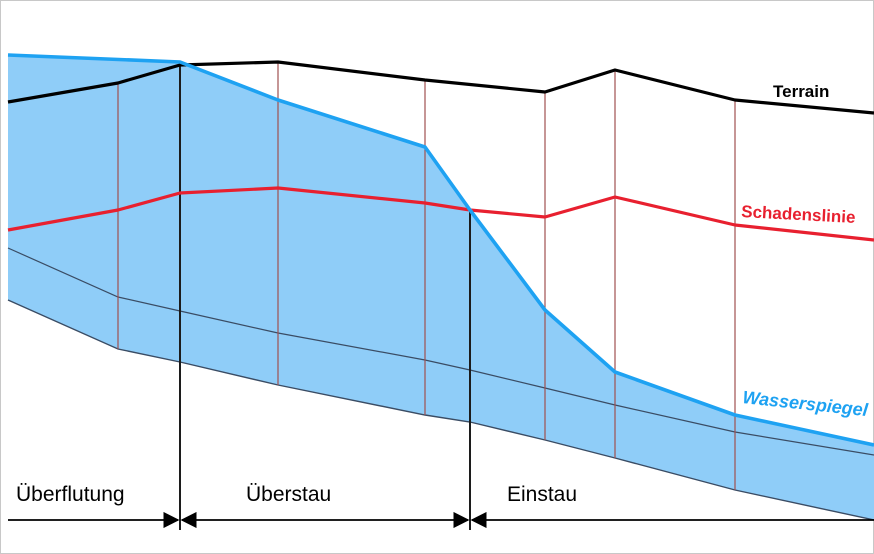  What do you see at coordinates (806, 403) in the screenshot?
I see `wasserspiegel-label: Wasserspiegel` at bounding box center [806, 403].